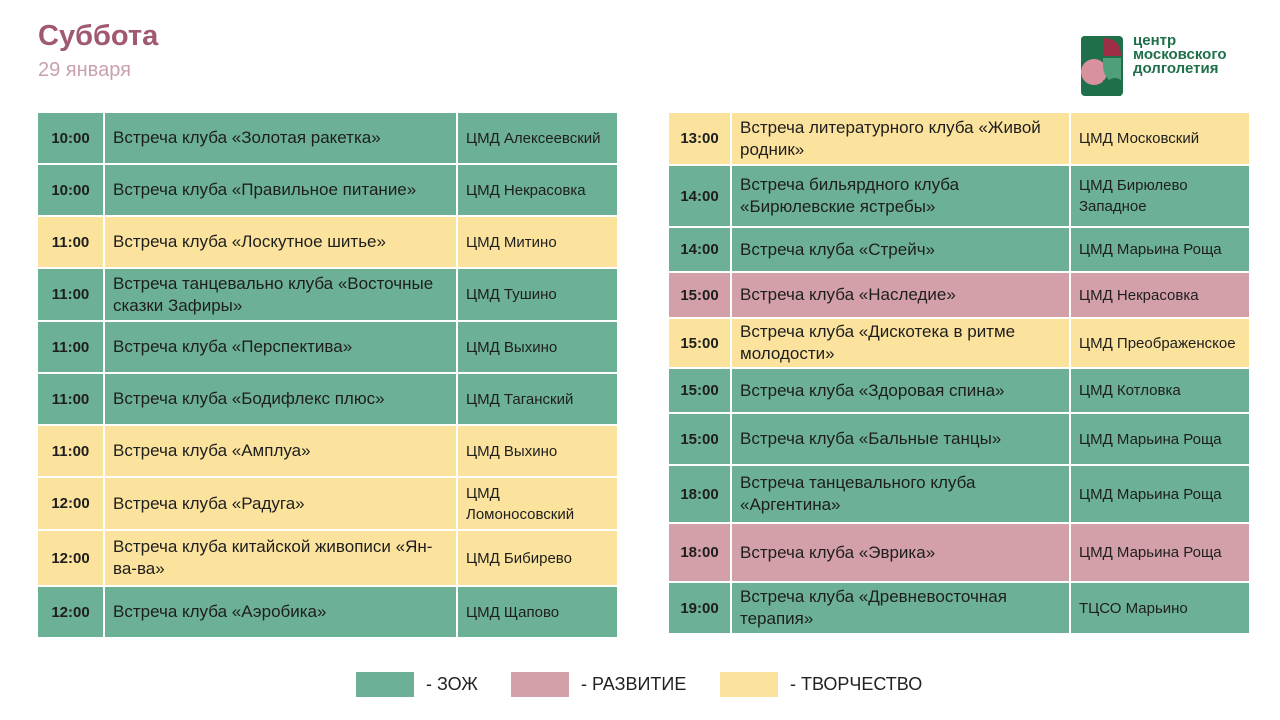 The width and height of the screenshot is (1280, 720). I want to click on logo-mark-icon, so click(1102, 66).